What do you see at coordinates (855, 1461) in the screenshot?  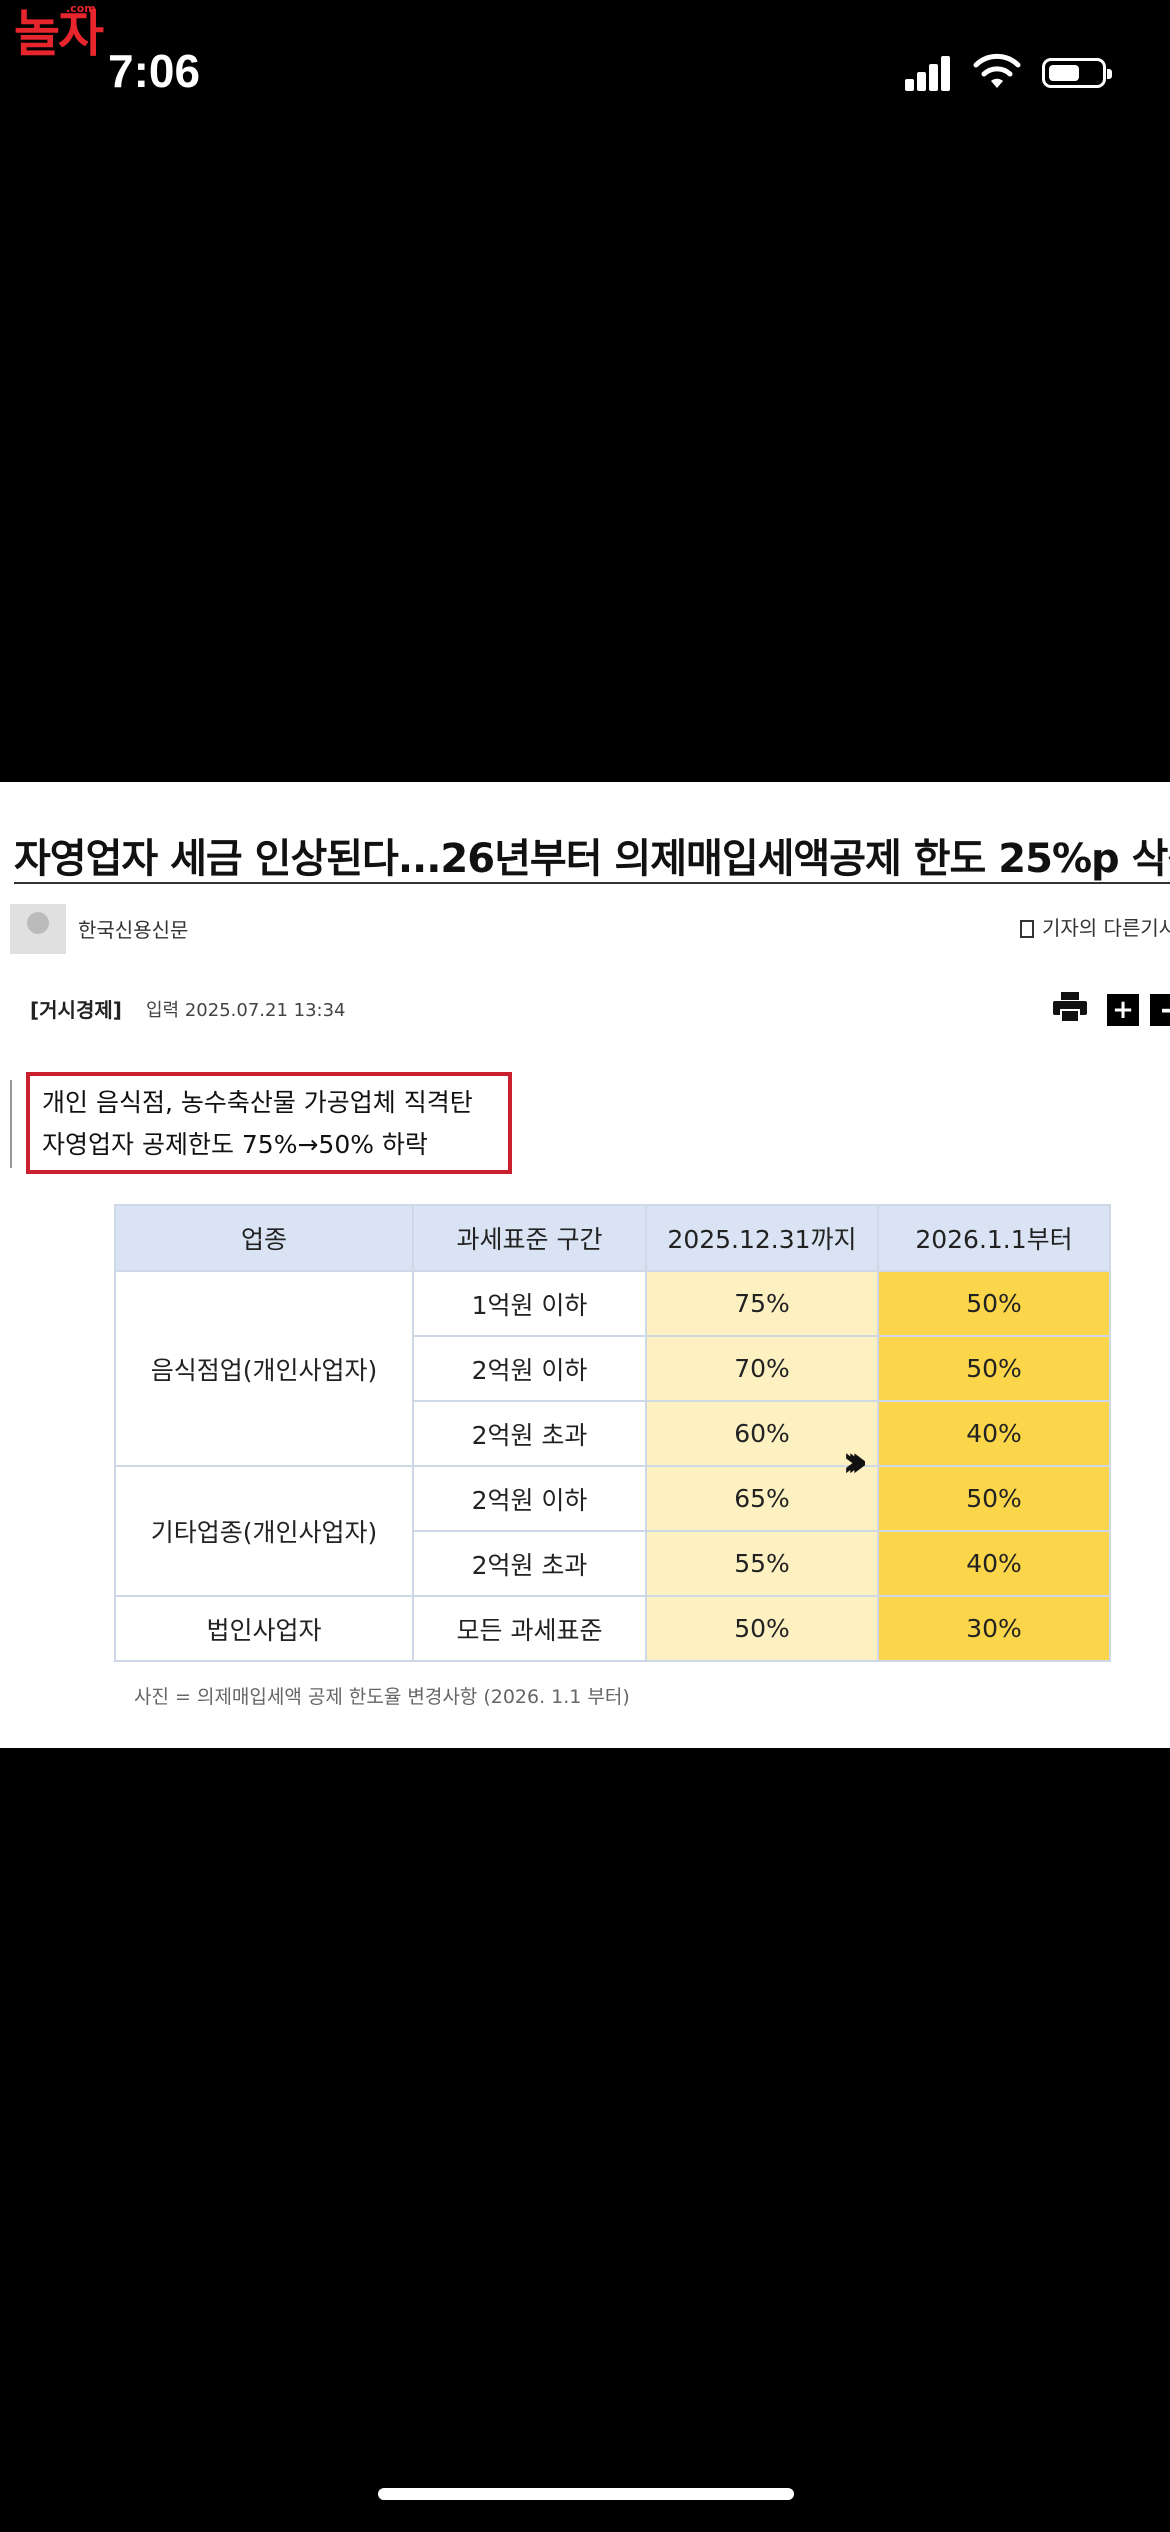 I see `chevrons-right-icon: ›››` at bounding box center [855, 1461].